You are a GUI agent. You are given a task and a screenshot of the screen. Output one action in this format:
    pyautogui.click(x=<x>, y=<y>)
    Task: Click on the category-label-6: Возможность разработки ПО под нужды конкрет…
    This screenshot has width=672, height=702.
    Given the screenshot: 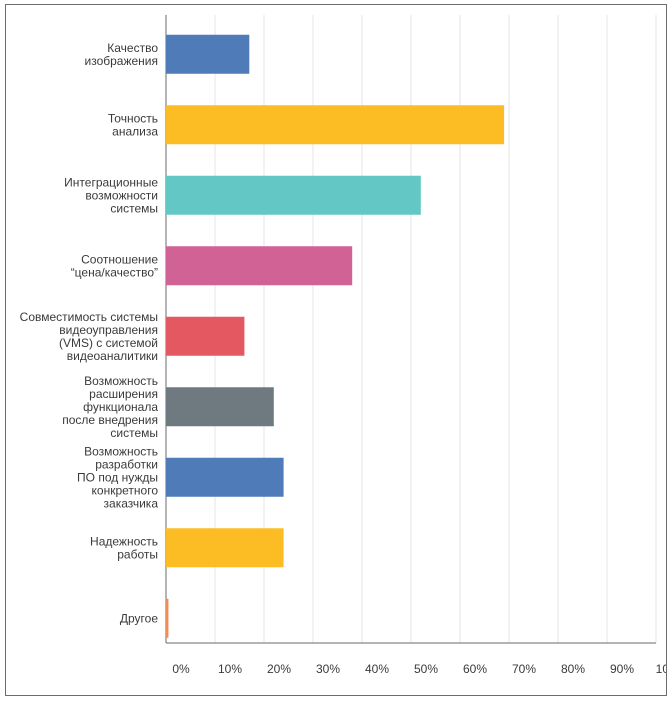 What is the action you would take?
    pyautogui.click(x=117, y=477)
    